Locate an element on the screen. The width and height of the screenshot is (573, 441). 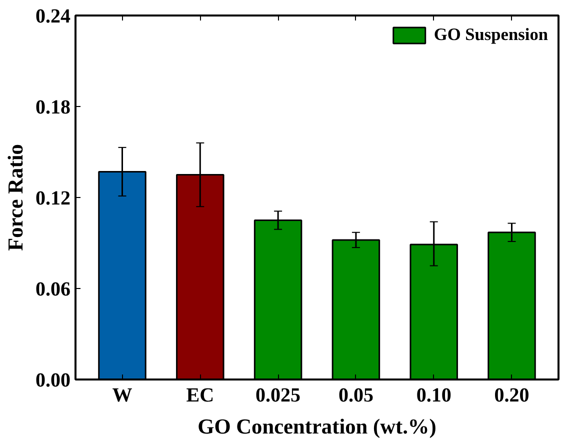
y-tick-label: 0.24 is located at coordinates (53, 17).